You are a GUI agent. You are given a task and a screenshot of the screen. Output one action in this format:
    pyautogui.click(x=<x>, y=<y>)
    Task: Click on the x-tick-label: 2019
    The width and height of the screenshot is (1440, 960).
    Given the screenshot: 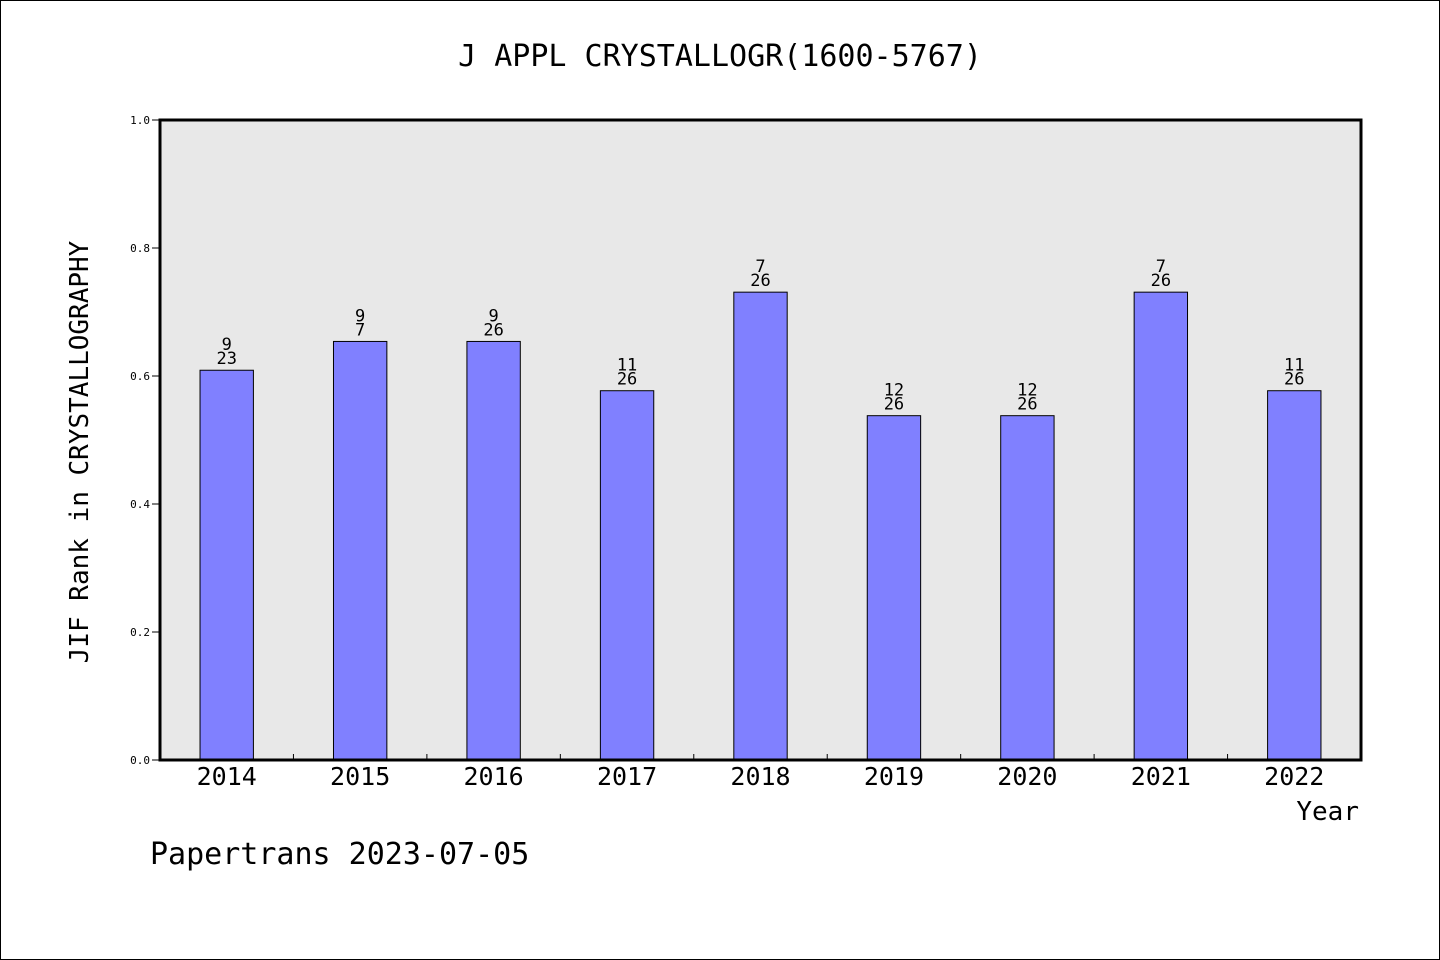 What is the action you would take?
    pyautogui.click(x=894, y=776)
    